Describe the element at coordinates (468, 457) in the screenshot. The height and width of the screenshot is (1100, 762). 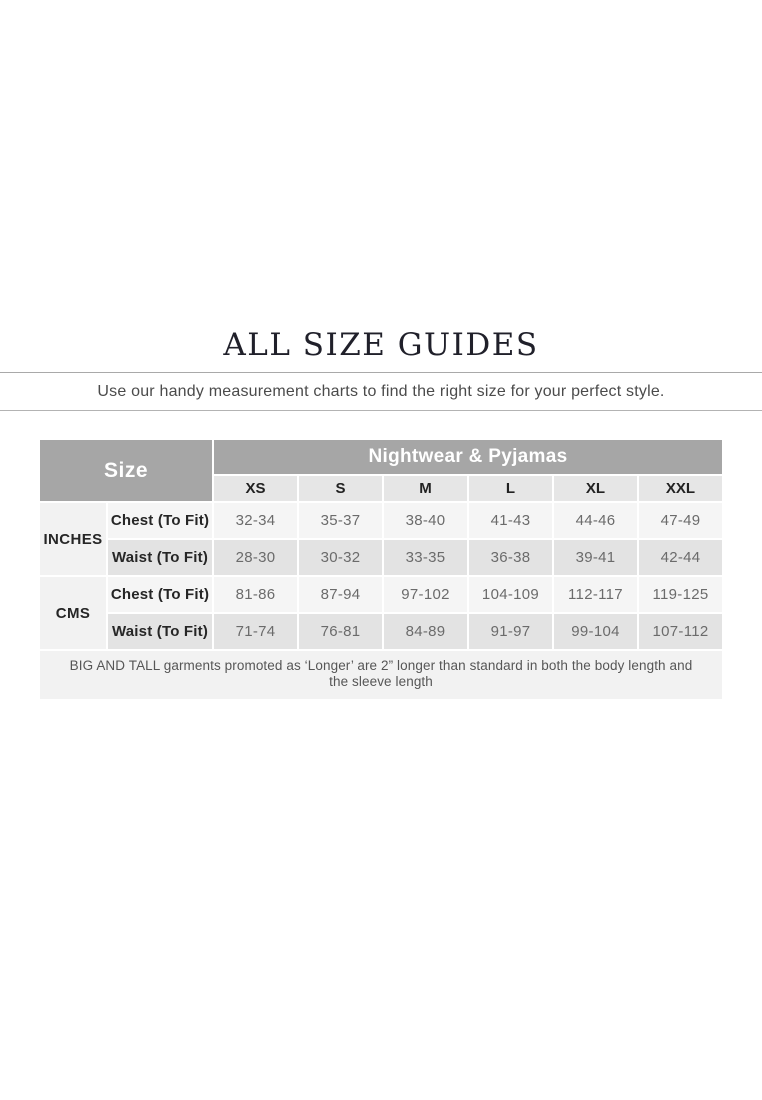
I see `category-header: Nightwear & Pyjamas` at that location.